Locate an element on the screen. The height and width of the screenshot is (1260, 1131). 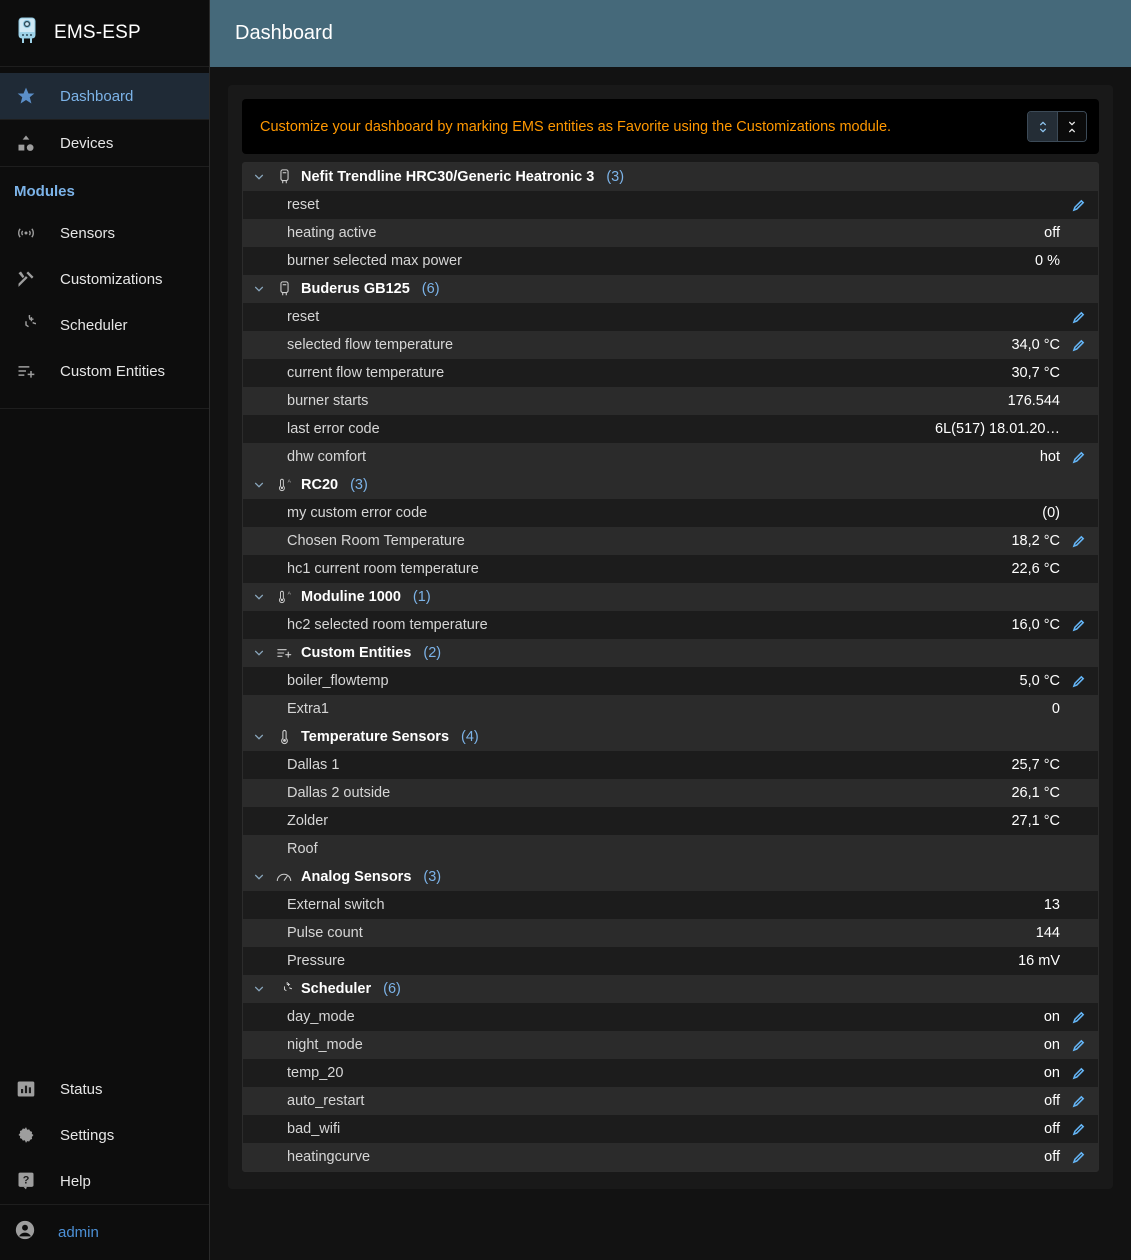
entity-value: on is located at coordinates (1051, 1073).